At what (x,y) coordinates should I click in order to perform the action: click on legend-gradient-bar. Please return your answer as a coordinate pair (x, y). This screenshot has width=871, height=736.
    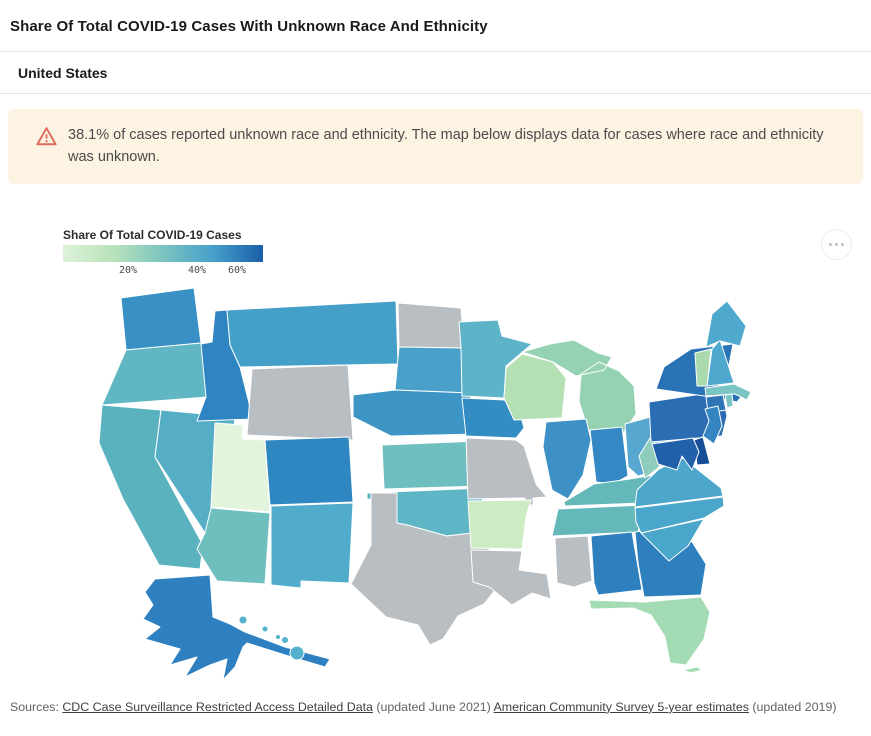
    Looking at the image, I should click on (163, 253).